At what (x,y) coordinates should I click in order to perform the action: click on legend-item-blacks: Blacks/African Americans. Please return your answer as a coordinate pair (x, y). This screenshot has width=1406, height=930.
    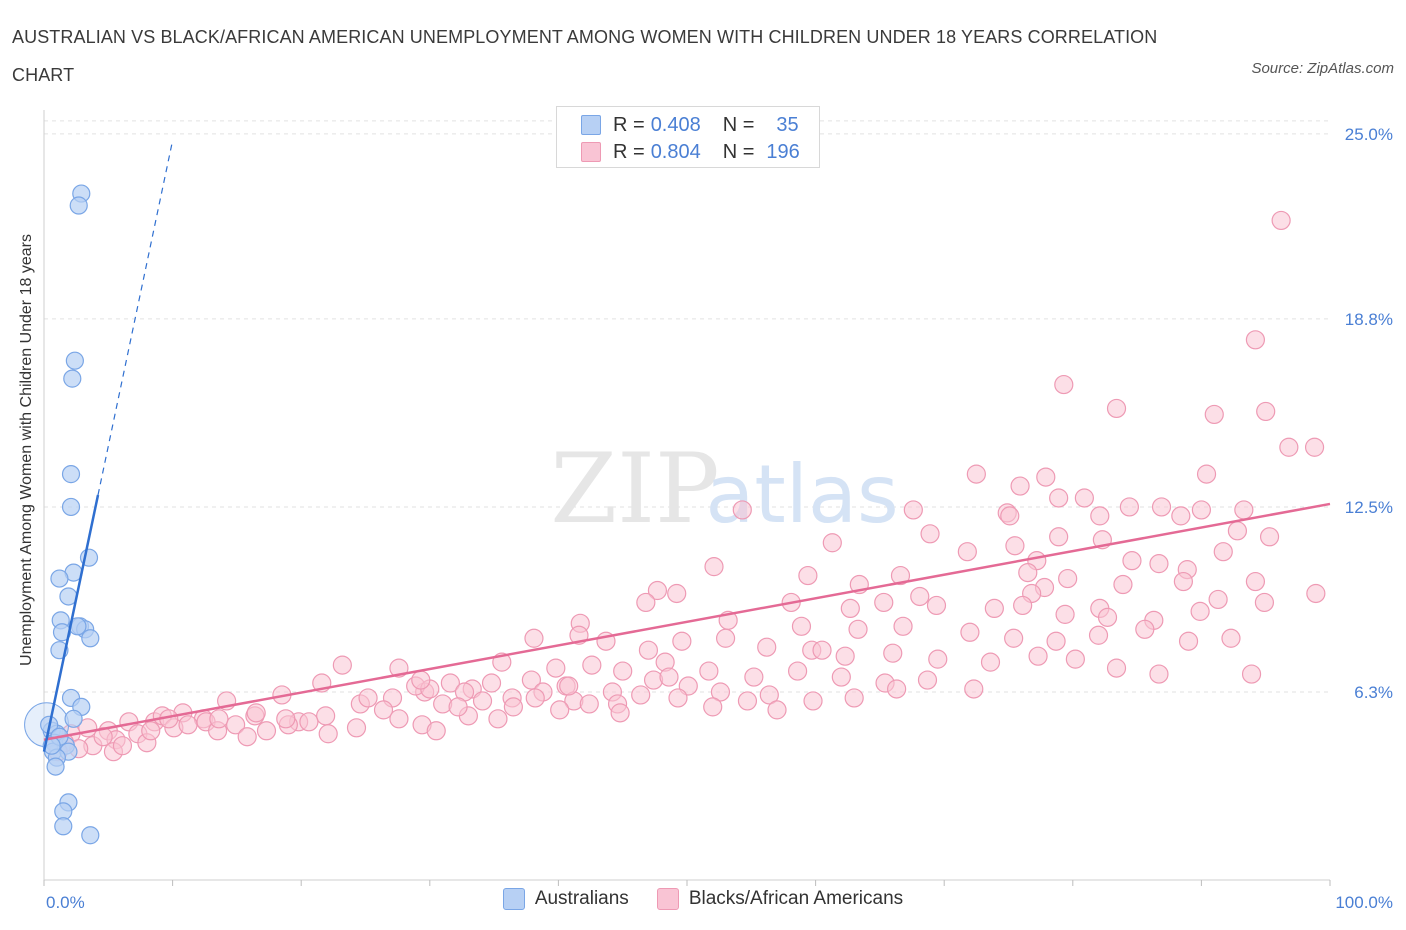
    Looking at the image, I should click on (780, 899).